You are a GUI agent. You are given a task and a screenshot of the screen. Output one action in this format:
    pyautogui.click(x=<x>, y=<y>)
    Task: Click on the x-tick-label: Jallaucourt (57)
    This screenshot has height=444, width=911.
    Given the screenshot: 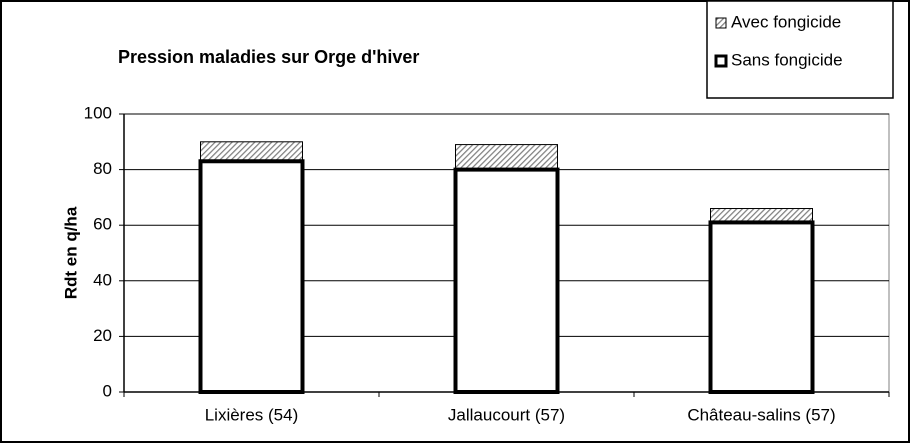 What is the action you would take?
    pyautogui.click(x=506, y=414)
    